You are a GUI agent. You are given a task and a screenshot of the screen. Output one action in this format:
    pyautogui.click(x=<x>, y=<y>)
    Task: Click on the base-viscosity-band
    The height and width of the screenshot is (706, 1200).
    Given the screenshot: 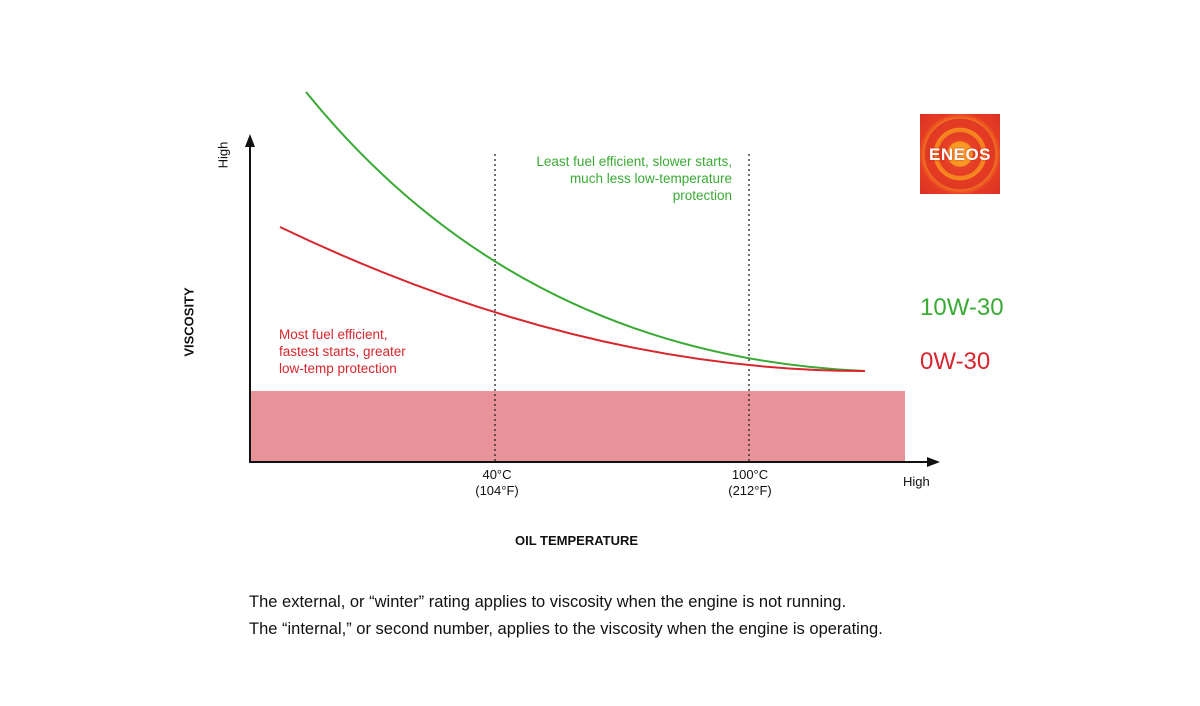 What is the action you would take?
    pyautogui.click(x=577, y=426)
    